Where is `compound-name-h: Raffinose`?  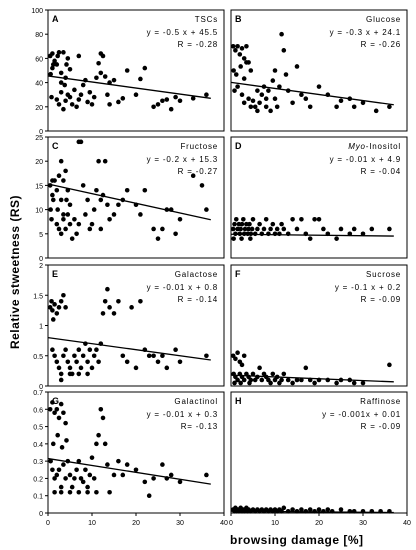 compound-name-h: Raffinose is located at coordinates (380, 401).